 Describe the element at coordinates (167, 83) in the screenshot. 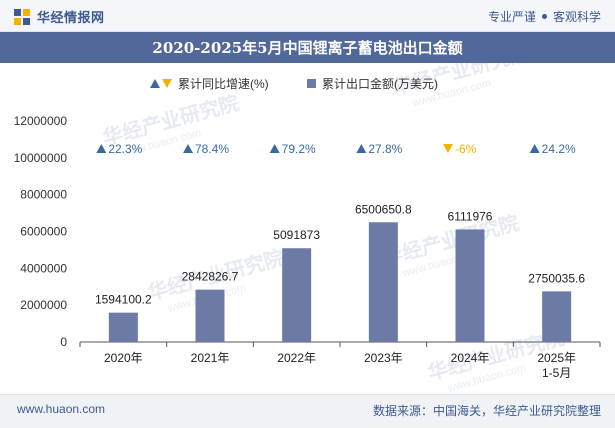

I see `legend-down-marker` at that location.